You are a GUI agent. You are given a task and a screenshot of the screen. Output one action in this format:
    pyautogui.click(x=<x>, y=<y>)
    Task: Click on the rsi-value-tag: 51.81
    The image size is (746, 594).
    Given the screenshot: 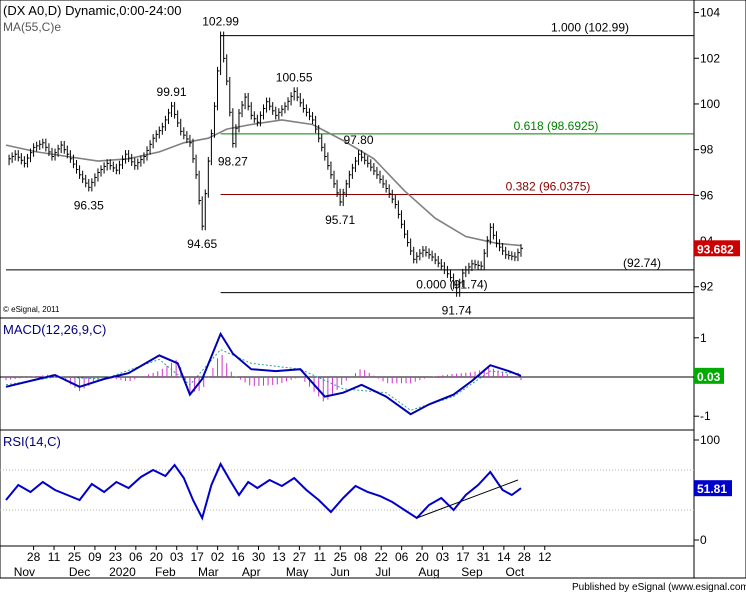 What is the action you would take?
    pyautogui.click(x=712, y=489)
    